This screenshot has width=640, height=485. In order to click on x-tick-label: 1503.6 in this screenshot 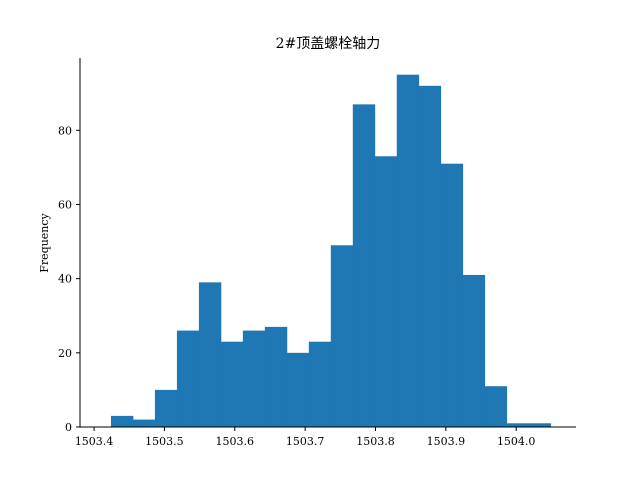, I will do `click(235, 441)`.